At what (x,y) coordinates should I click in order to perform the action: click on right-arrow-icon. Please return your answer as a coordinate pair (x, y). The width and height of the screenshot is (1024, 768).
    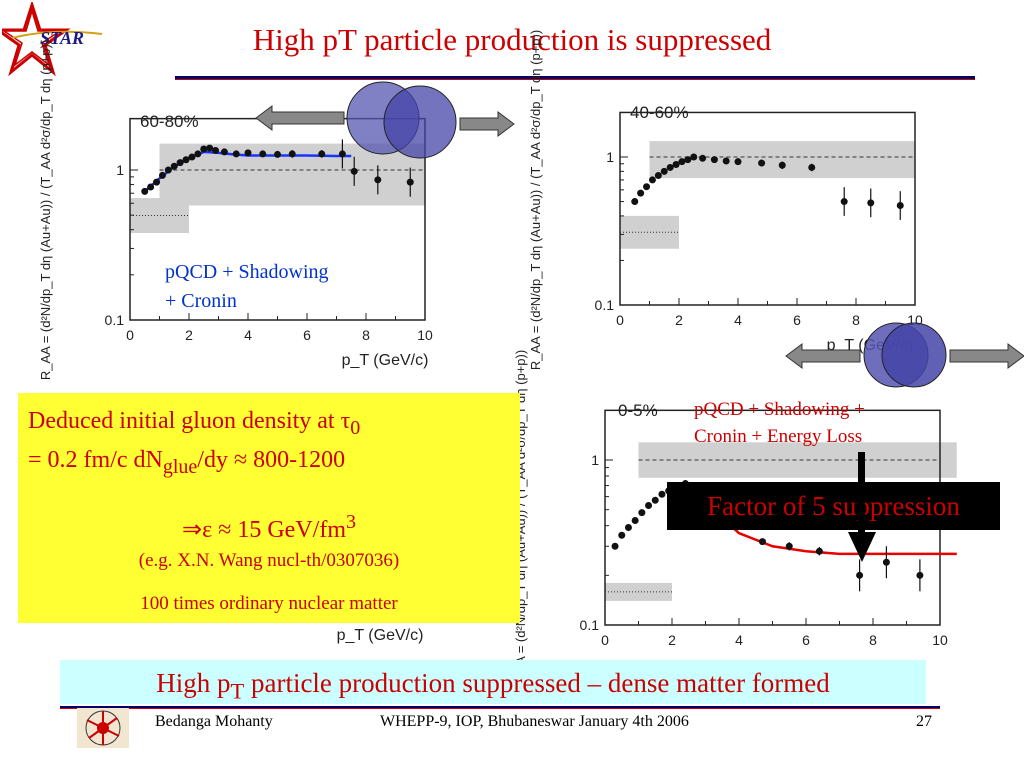
    Looking at the image, I should click on (986, 356).